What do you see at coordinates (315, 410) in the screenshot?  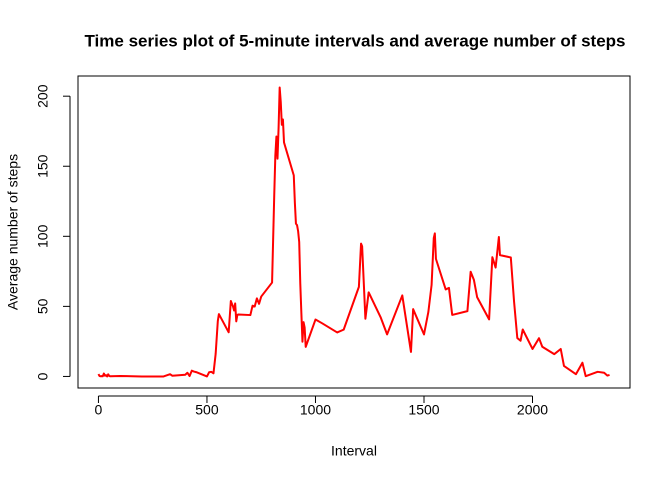 I see `x-tick-label: 1000` at bounding box center [315, 410].